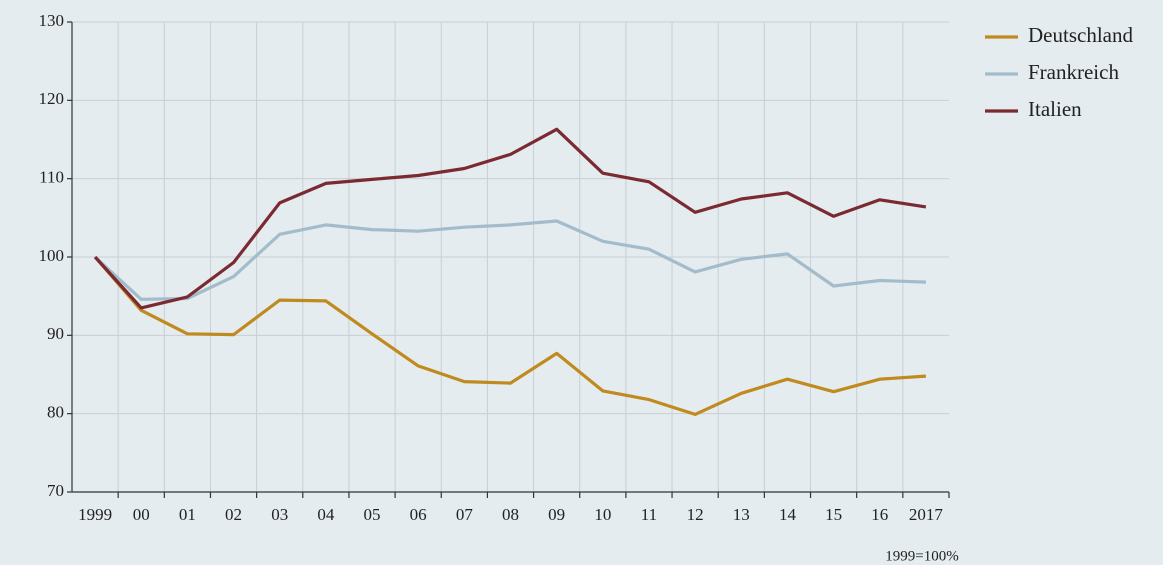  What do you see at coordinates (233, 514) in the screenshot?
I see `x-tick-label: 02` at bounding box center [233, 514].